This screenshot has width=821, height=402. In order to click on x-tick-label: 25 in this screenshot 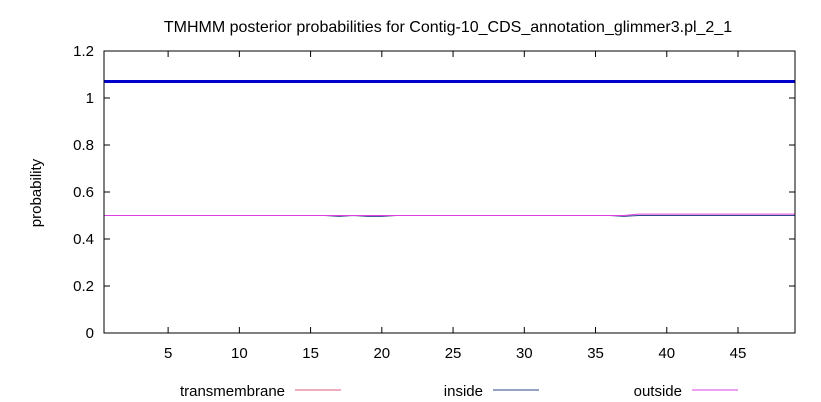, I will do `click(453, 353)`.